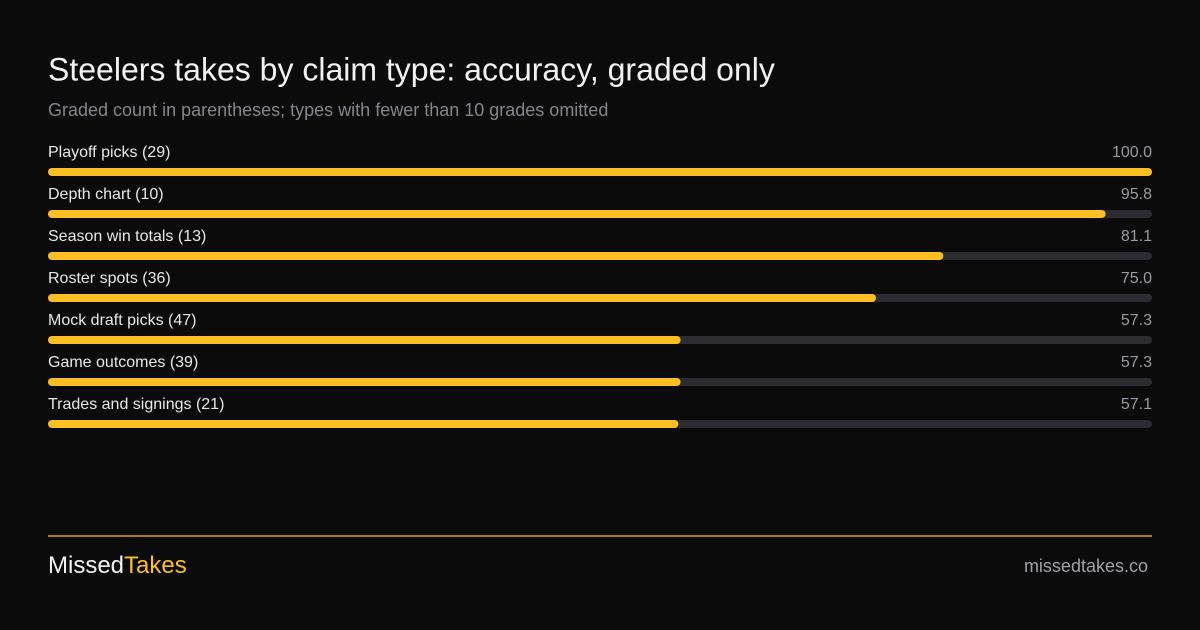 The width and height of the screenshot is (1200, 630). Describe the element at coordinates (1136, 278) in the screenshot. I see `value-label: 75.0` at that location.